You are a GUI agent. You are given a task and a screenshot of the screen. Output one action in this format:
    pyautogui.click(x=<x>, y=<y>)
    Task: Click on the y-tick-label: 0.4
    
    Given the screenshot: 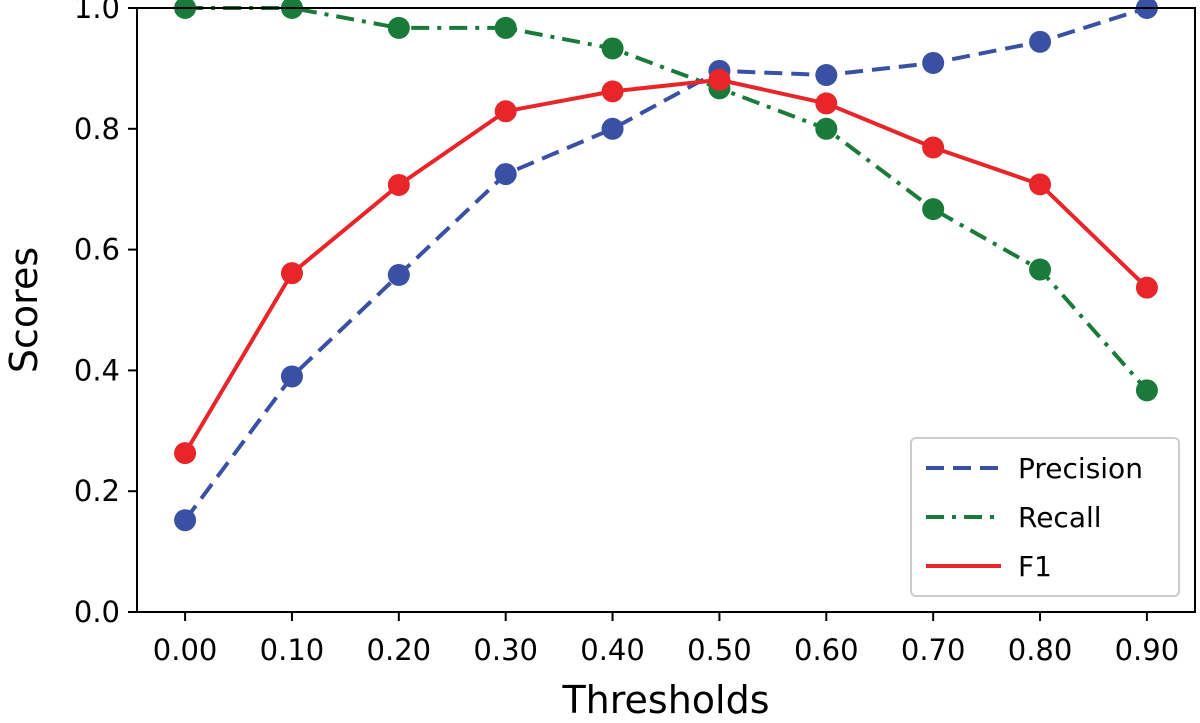 What is the action you would take?
    pyautogui.click(x=97, y=370)
    